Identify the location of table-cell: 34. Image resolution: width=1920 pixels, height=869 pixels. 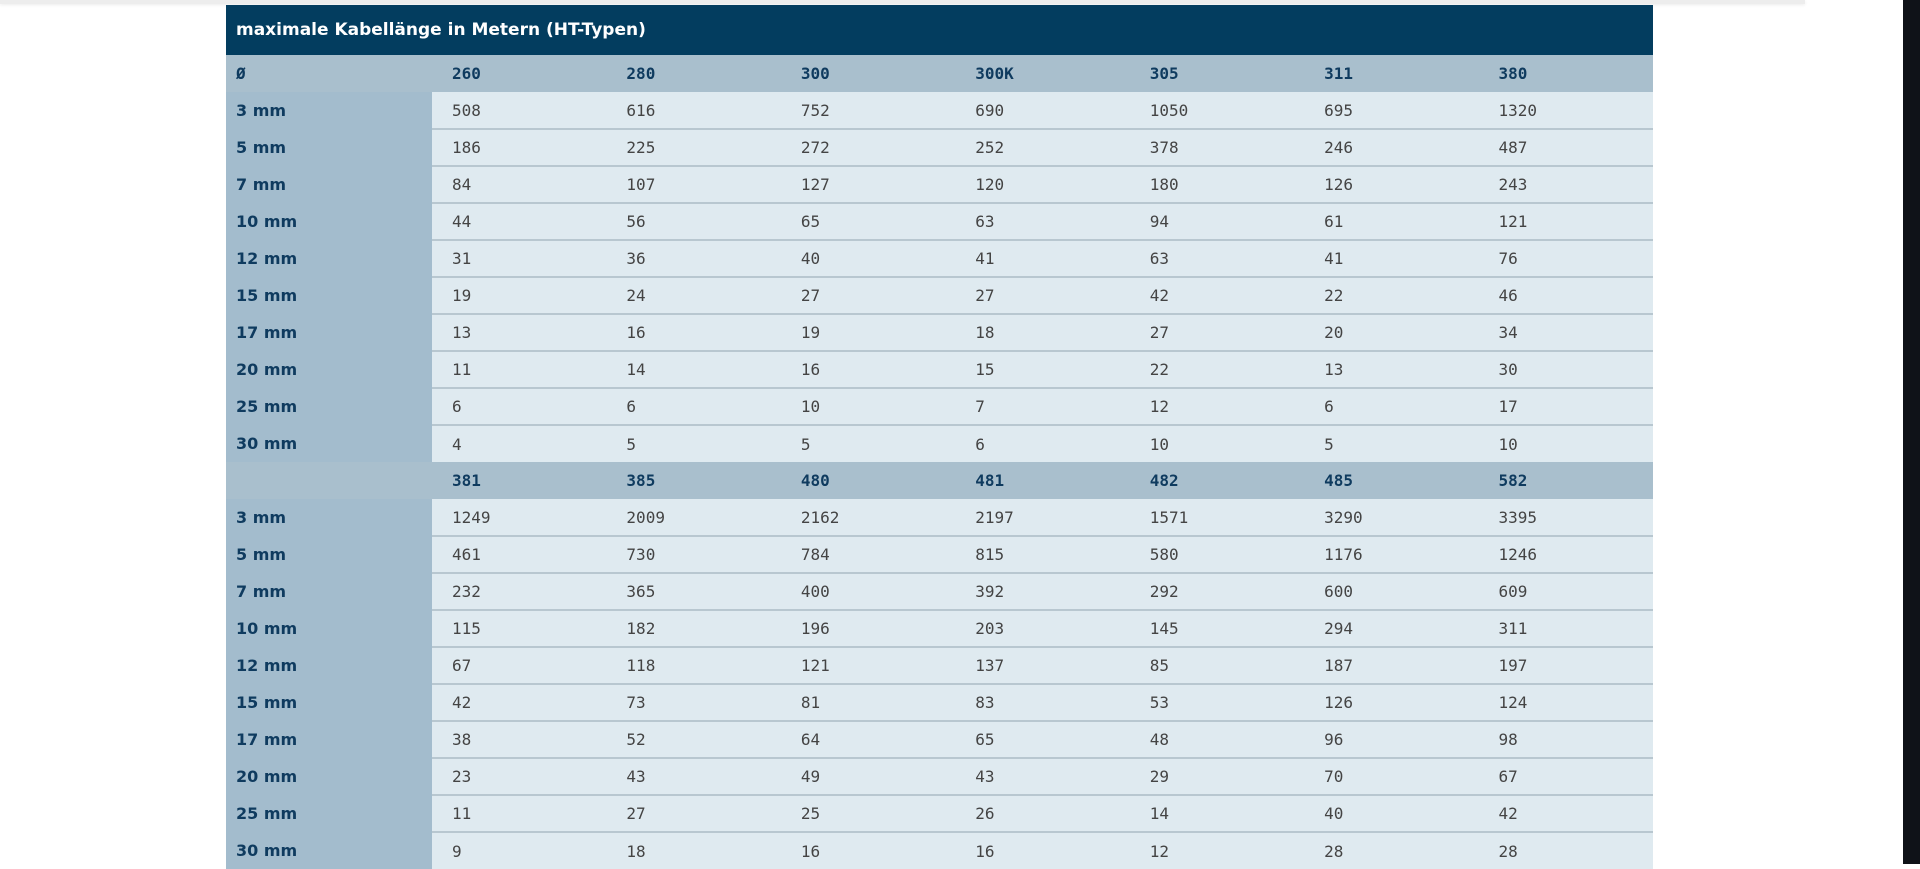
(1565, 332).